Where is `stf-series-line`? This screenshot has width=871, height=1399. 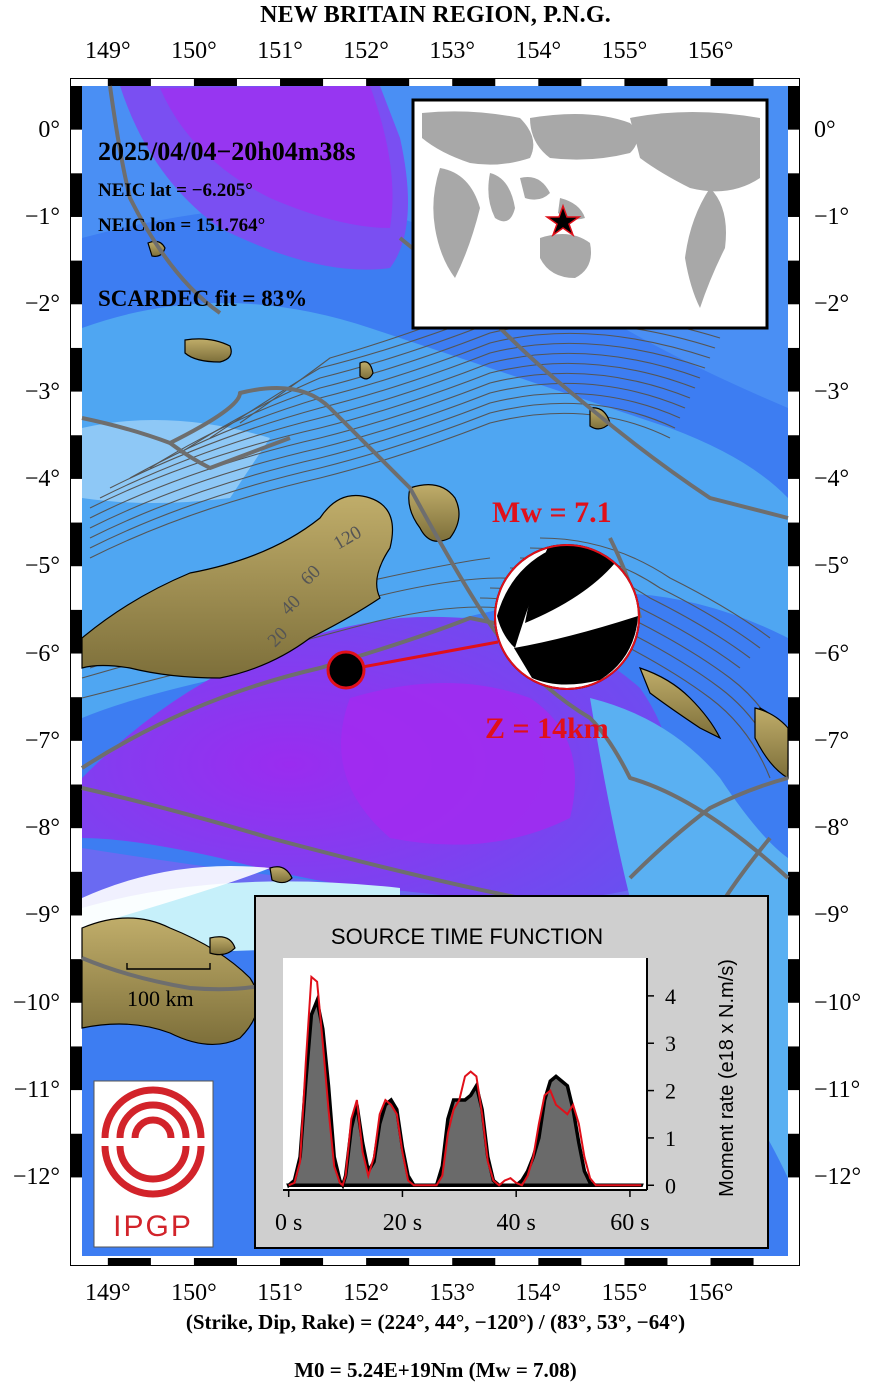
stf-series-line is located at coordinates (465, 1081).